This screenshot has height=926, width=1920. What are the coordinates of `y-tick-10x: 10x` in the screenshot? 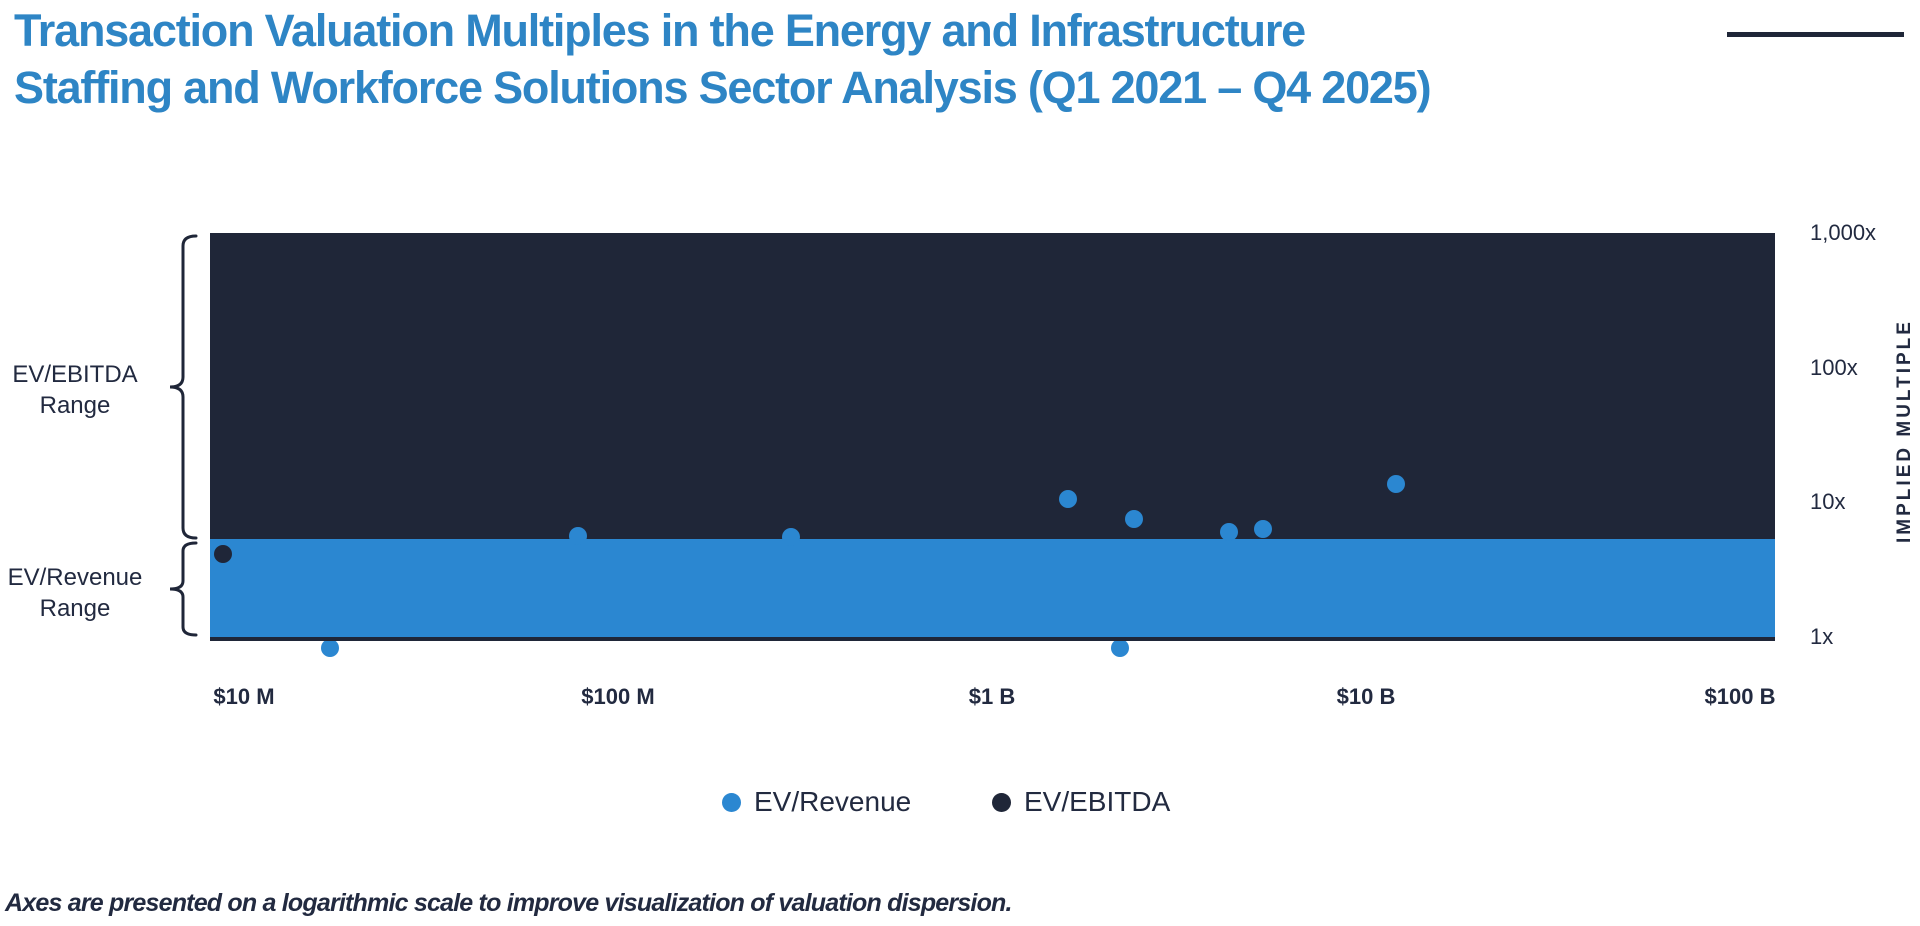 It's located at (1828, 502).